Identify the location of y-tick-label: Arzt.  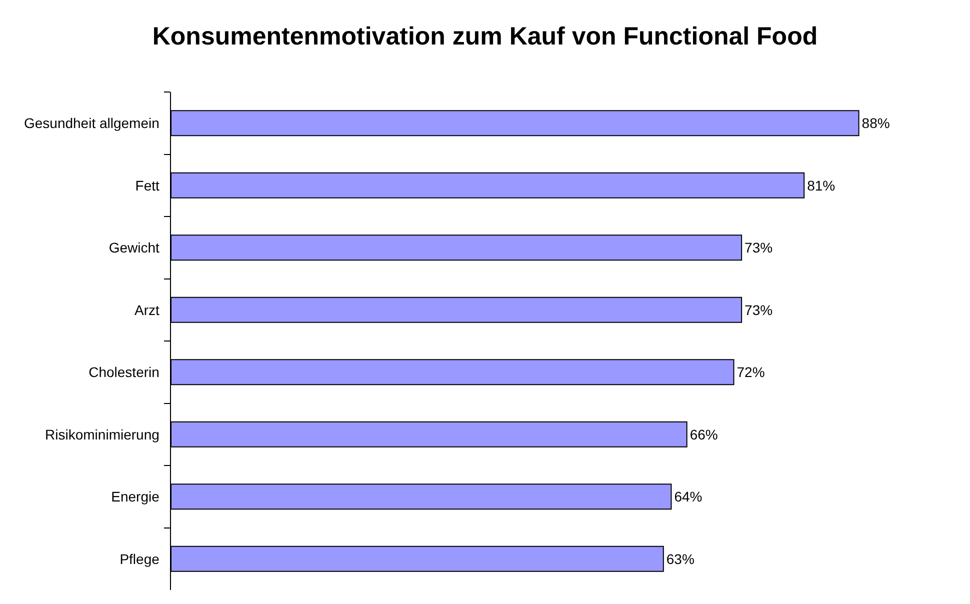
(151, 310).